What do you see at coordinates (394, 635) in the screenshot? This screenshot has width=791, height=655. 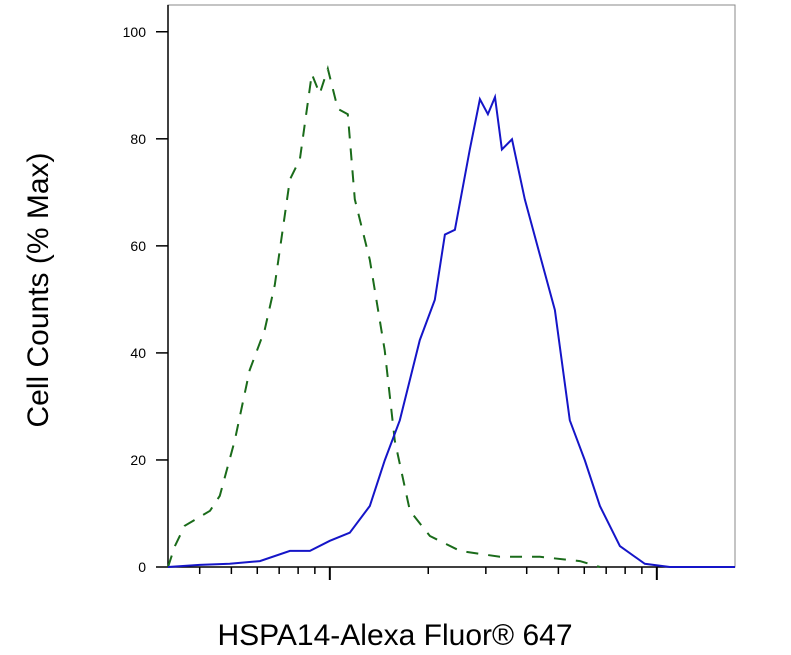 I see `x-axis-title: HSPA14-Alexa Fluor® 647` at bounding box center [394, 635].